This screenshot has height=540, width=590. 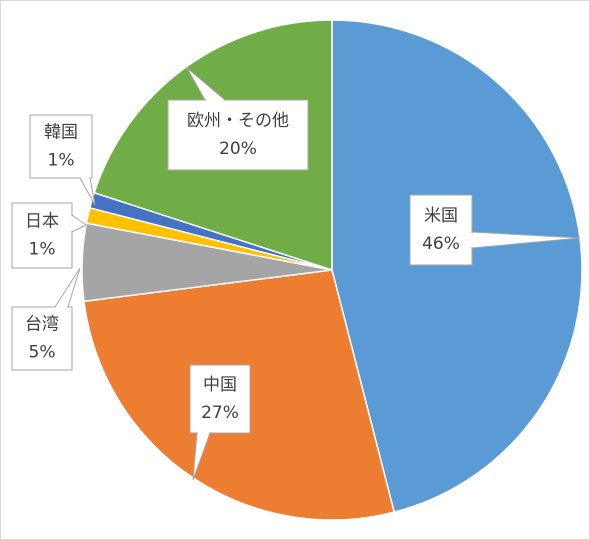 What do you see at coordinates (42, 222) in the screenshot?
I see `category-label: 日本` at bounding box center [42, 222].